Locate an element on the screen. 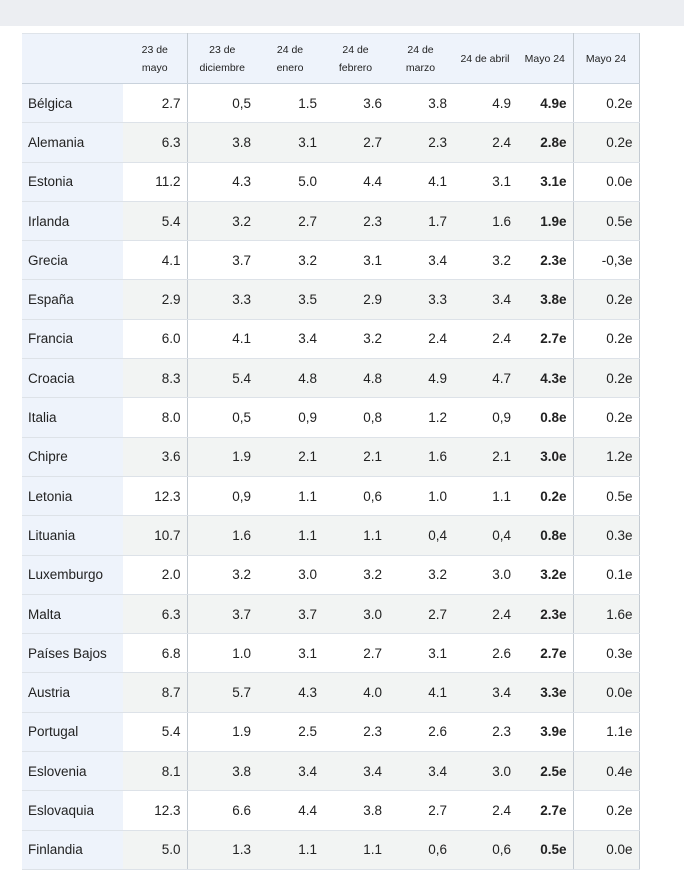 Image resolution: width=684 pixels, height=875 pixels. table-cell: 0.8e is located at coordinates (545, 535).